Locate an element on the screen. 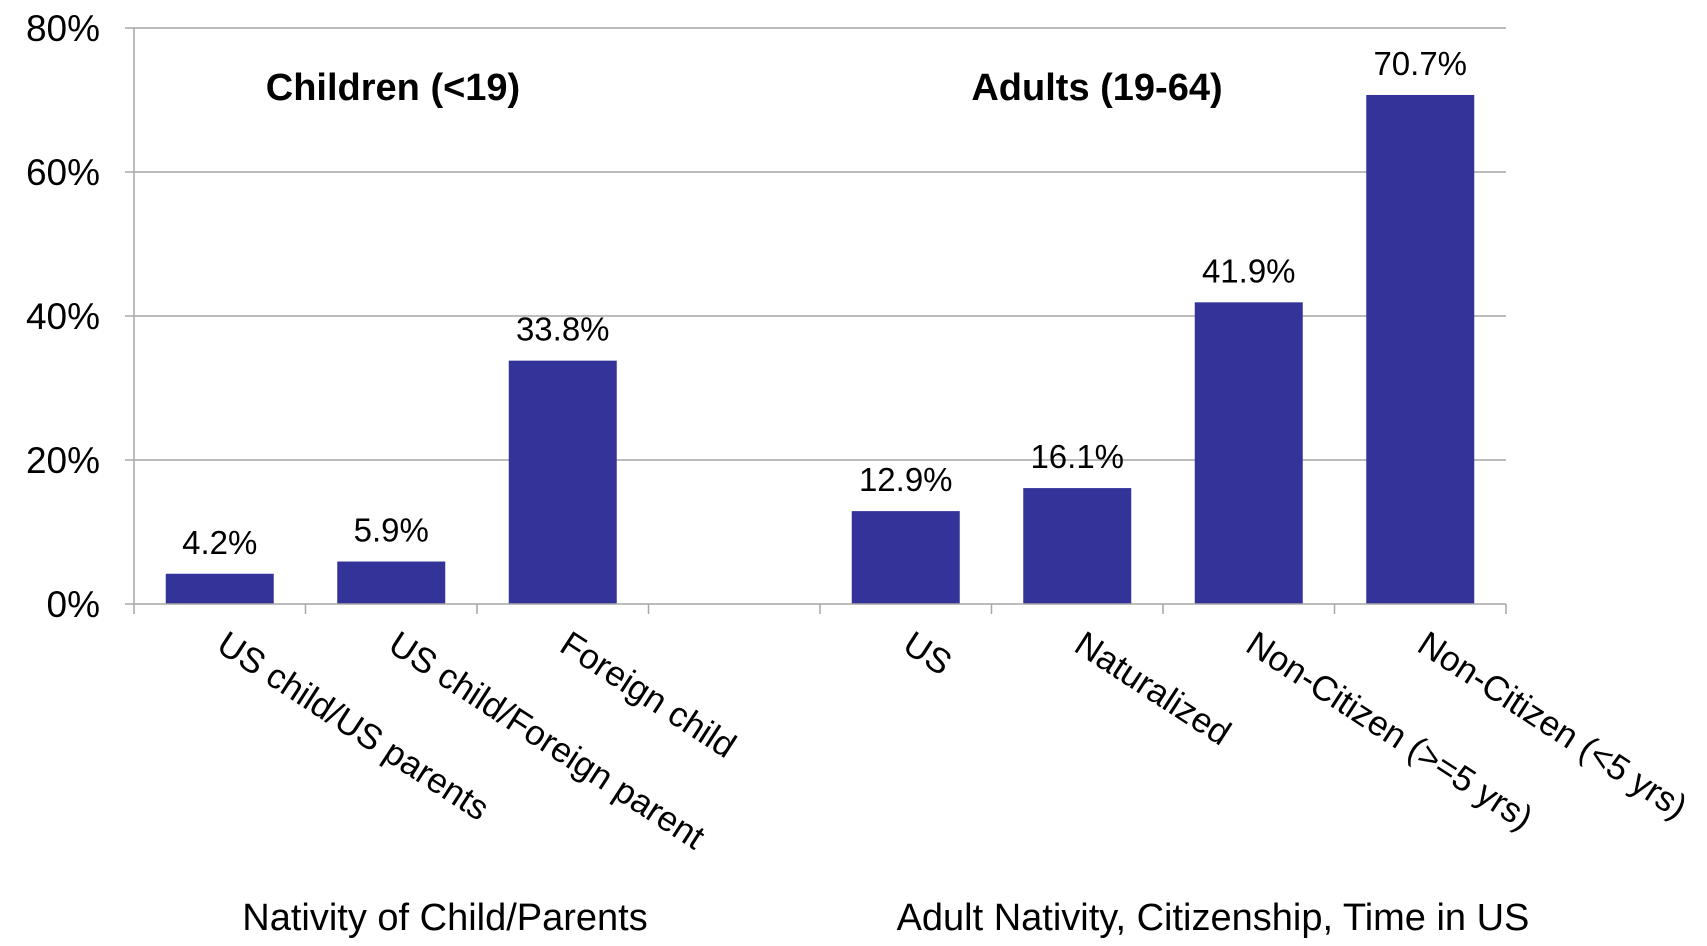  children-group-title: Children (<19) is located at coordinates (393, 88).